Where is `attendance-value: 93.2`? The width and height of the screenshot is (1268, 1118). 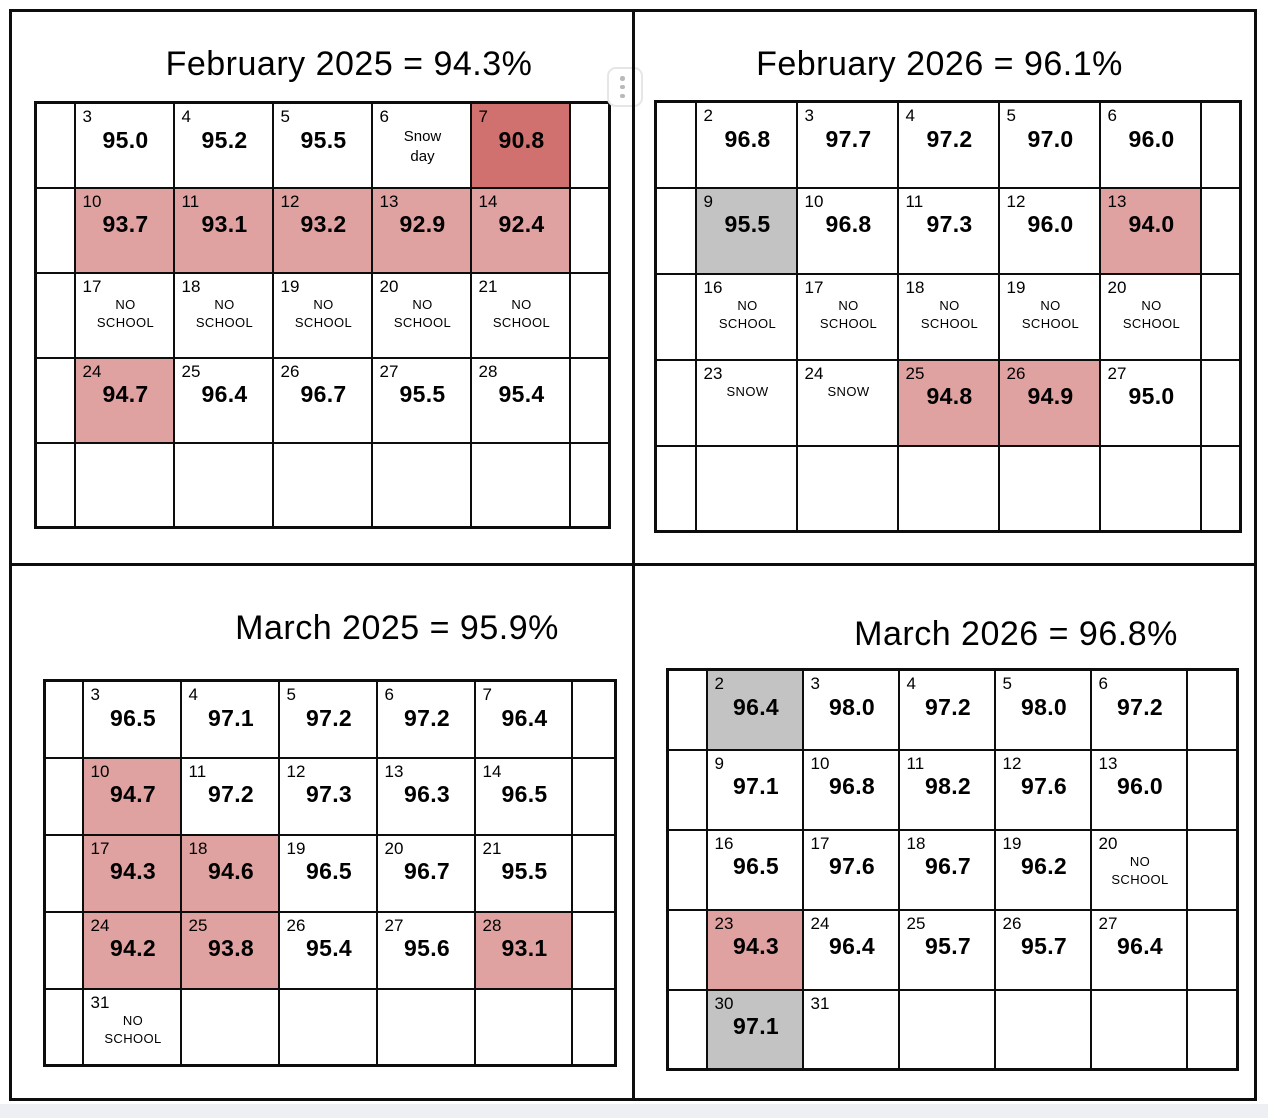
attendance-value: 93.2 is located at coordinates (323, 224).